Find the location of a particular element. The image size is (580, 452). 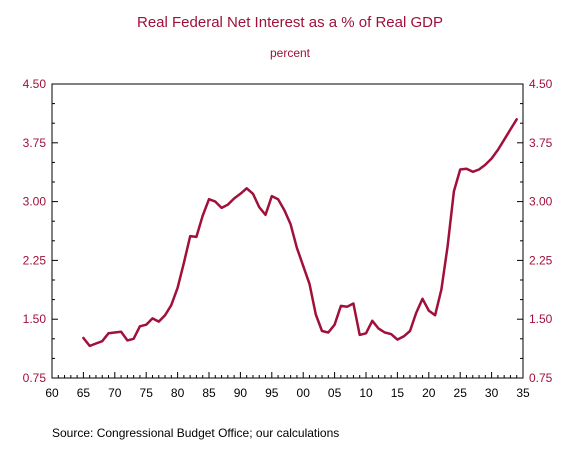

x-axis: 60 65 70 75 80 85 90 95 00 05 10 15 20 25 30 35 is located at coordinates (287, 393).